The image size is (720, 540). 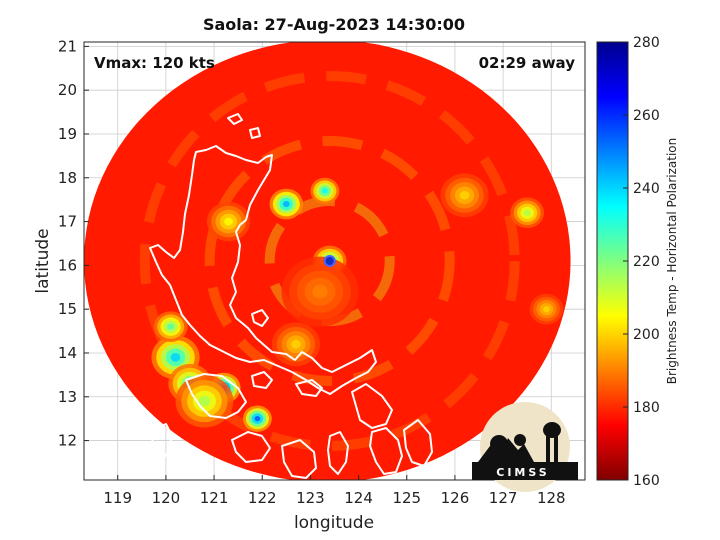 What do you see at coordinates (646, 408) in the screenshot?
I see `colorbar-tick-label: 180` at bounding box center [646, 408].